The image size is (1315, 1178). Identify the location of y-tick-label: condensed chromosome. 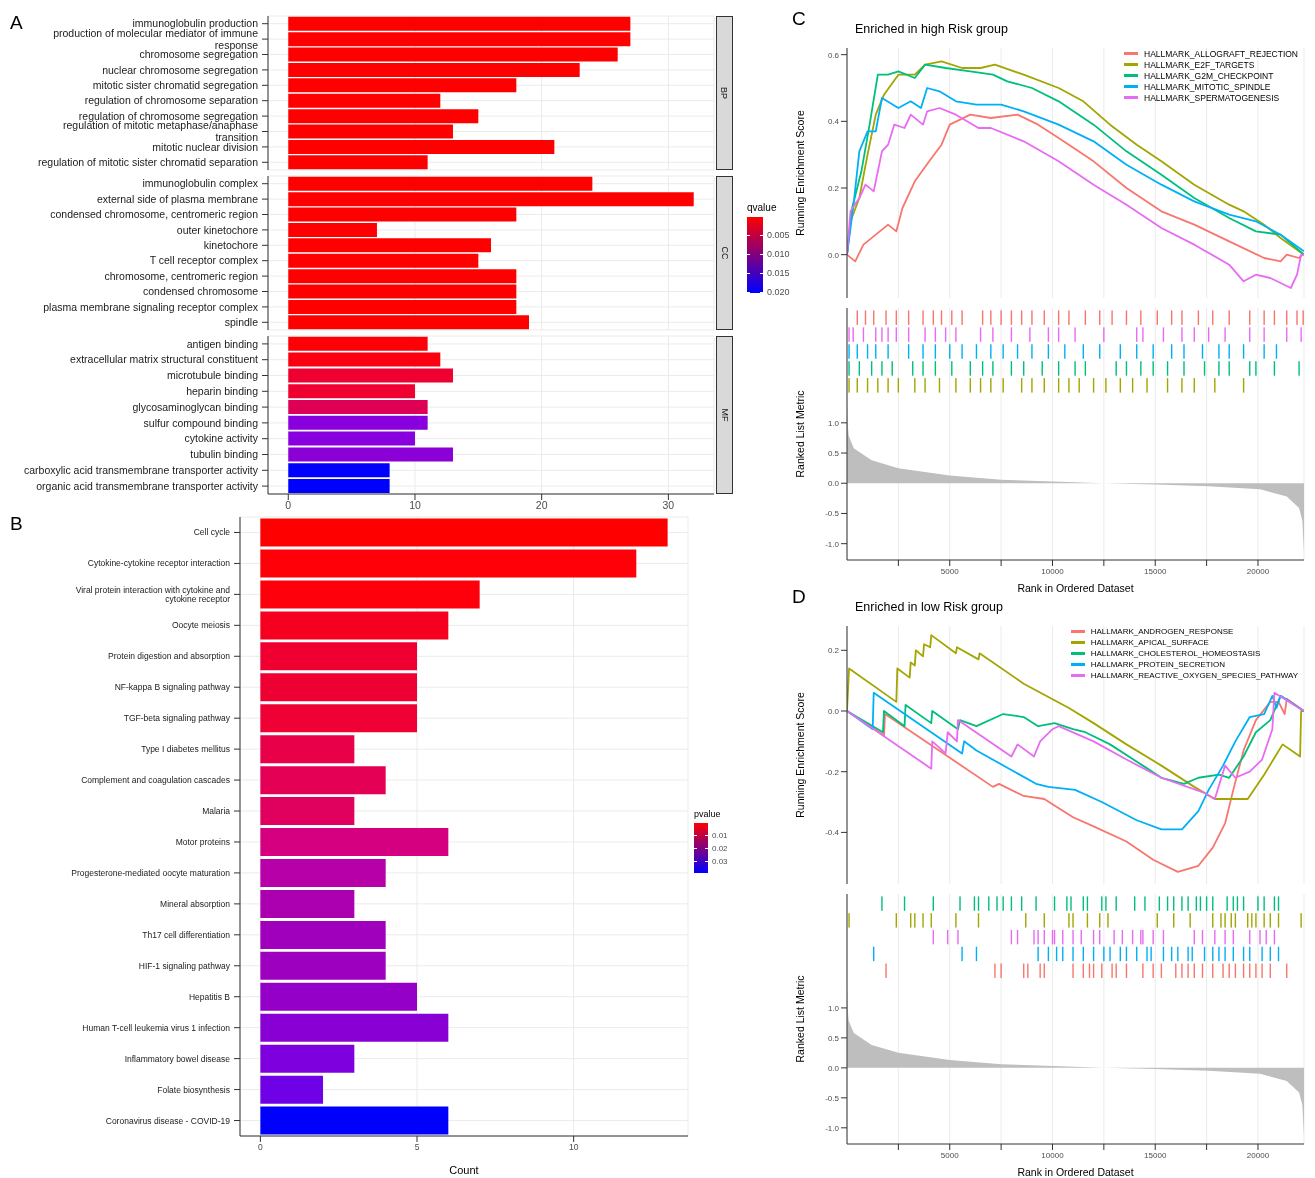
(201, 291).